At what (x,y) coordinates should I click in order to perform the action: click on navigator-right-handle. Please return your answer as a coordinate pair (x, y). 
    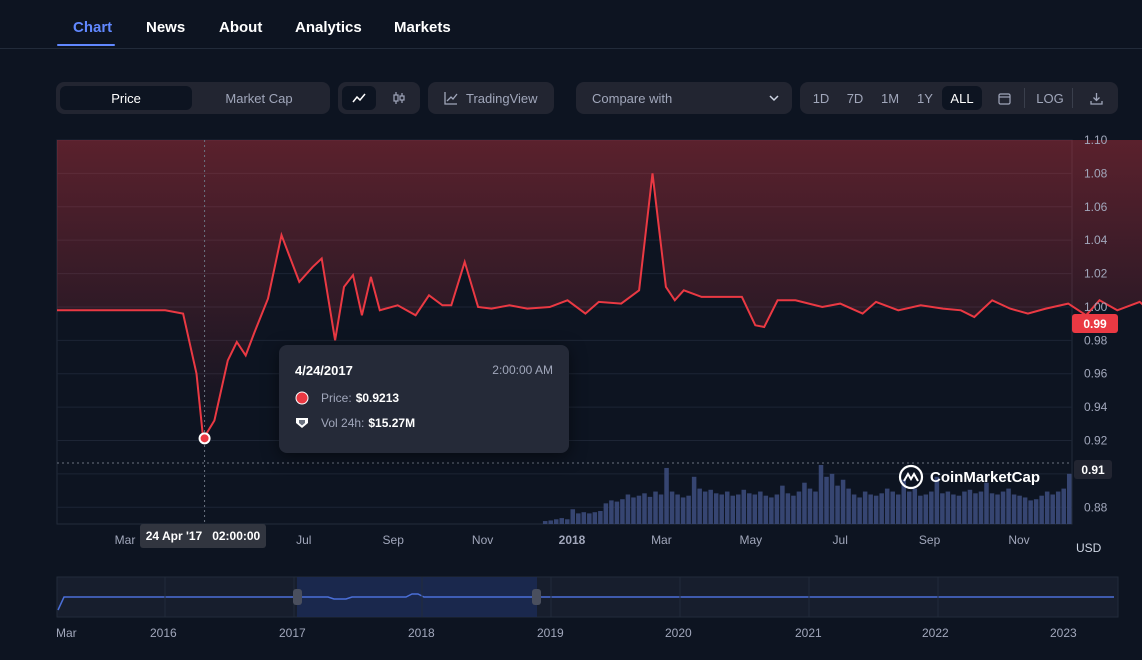
    Looking at the image, I should click on (536, 597).